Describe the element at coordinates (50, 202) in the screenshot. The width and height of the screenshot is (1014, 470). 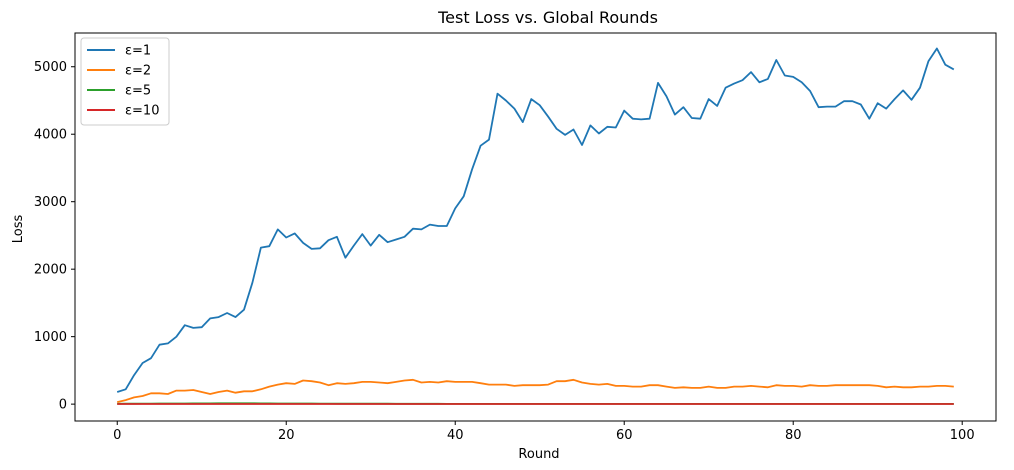
I see `y-tick-label: 3000` at that location.